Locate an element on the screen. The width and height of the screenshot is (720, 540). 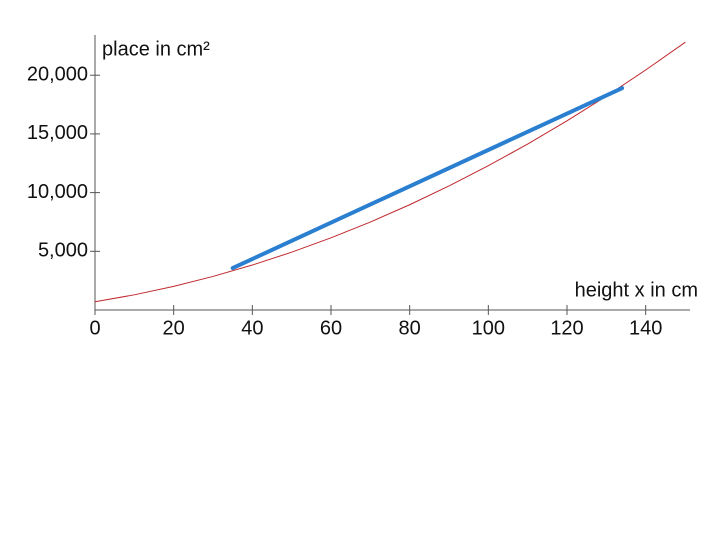
x-axis-label: height x in cm is located at coordinates (636, 290).